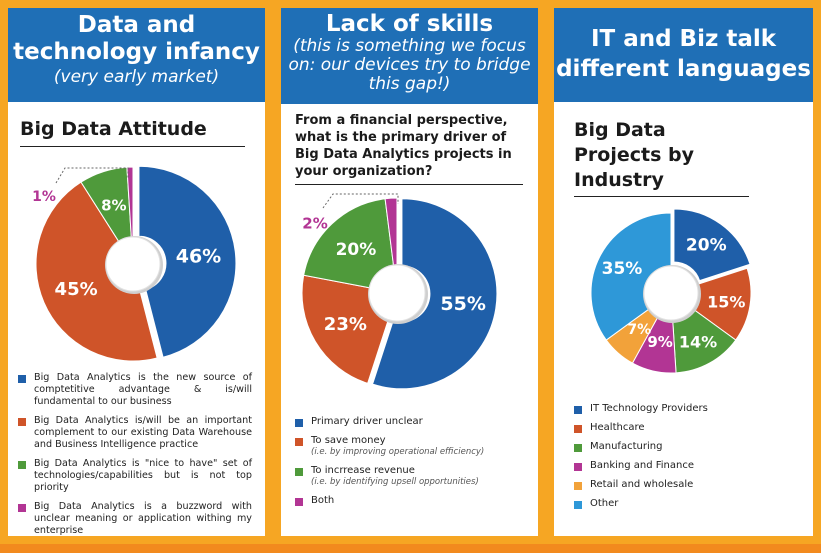  I want to click on pie-chart-primary-driver: 55% 23% 20% 2%, so click(399, 291).